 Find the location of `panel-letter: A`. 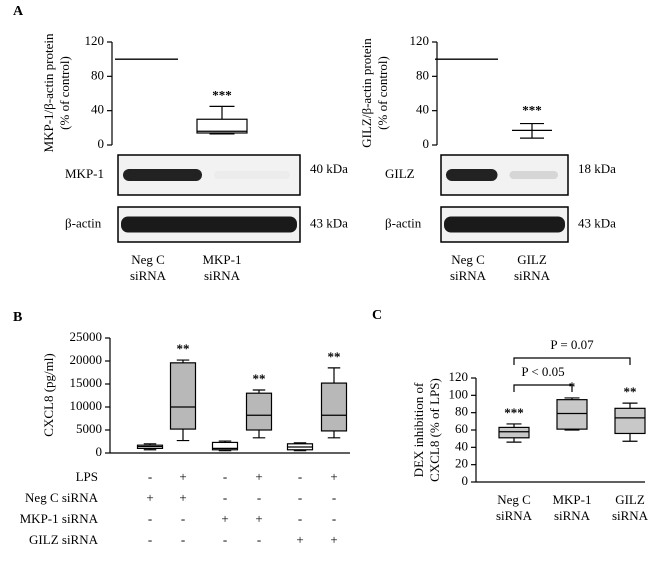

panel-letter: A is located at coordinates (18, 11).